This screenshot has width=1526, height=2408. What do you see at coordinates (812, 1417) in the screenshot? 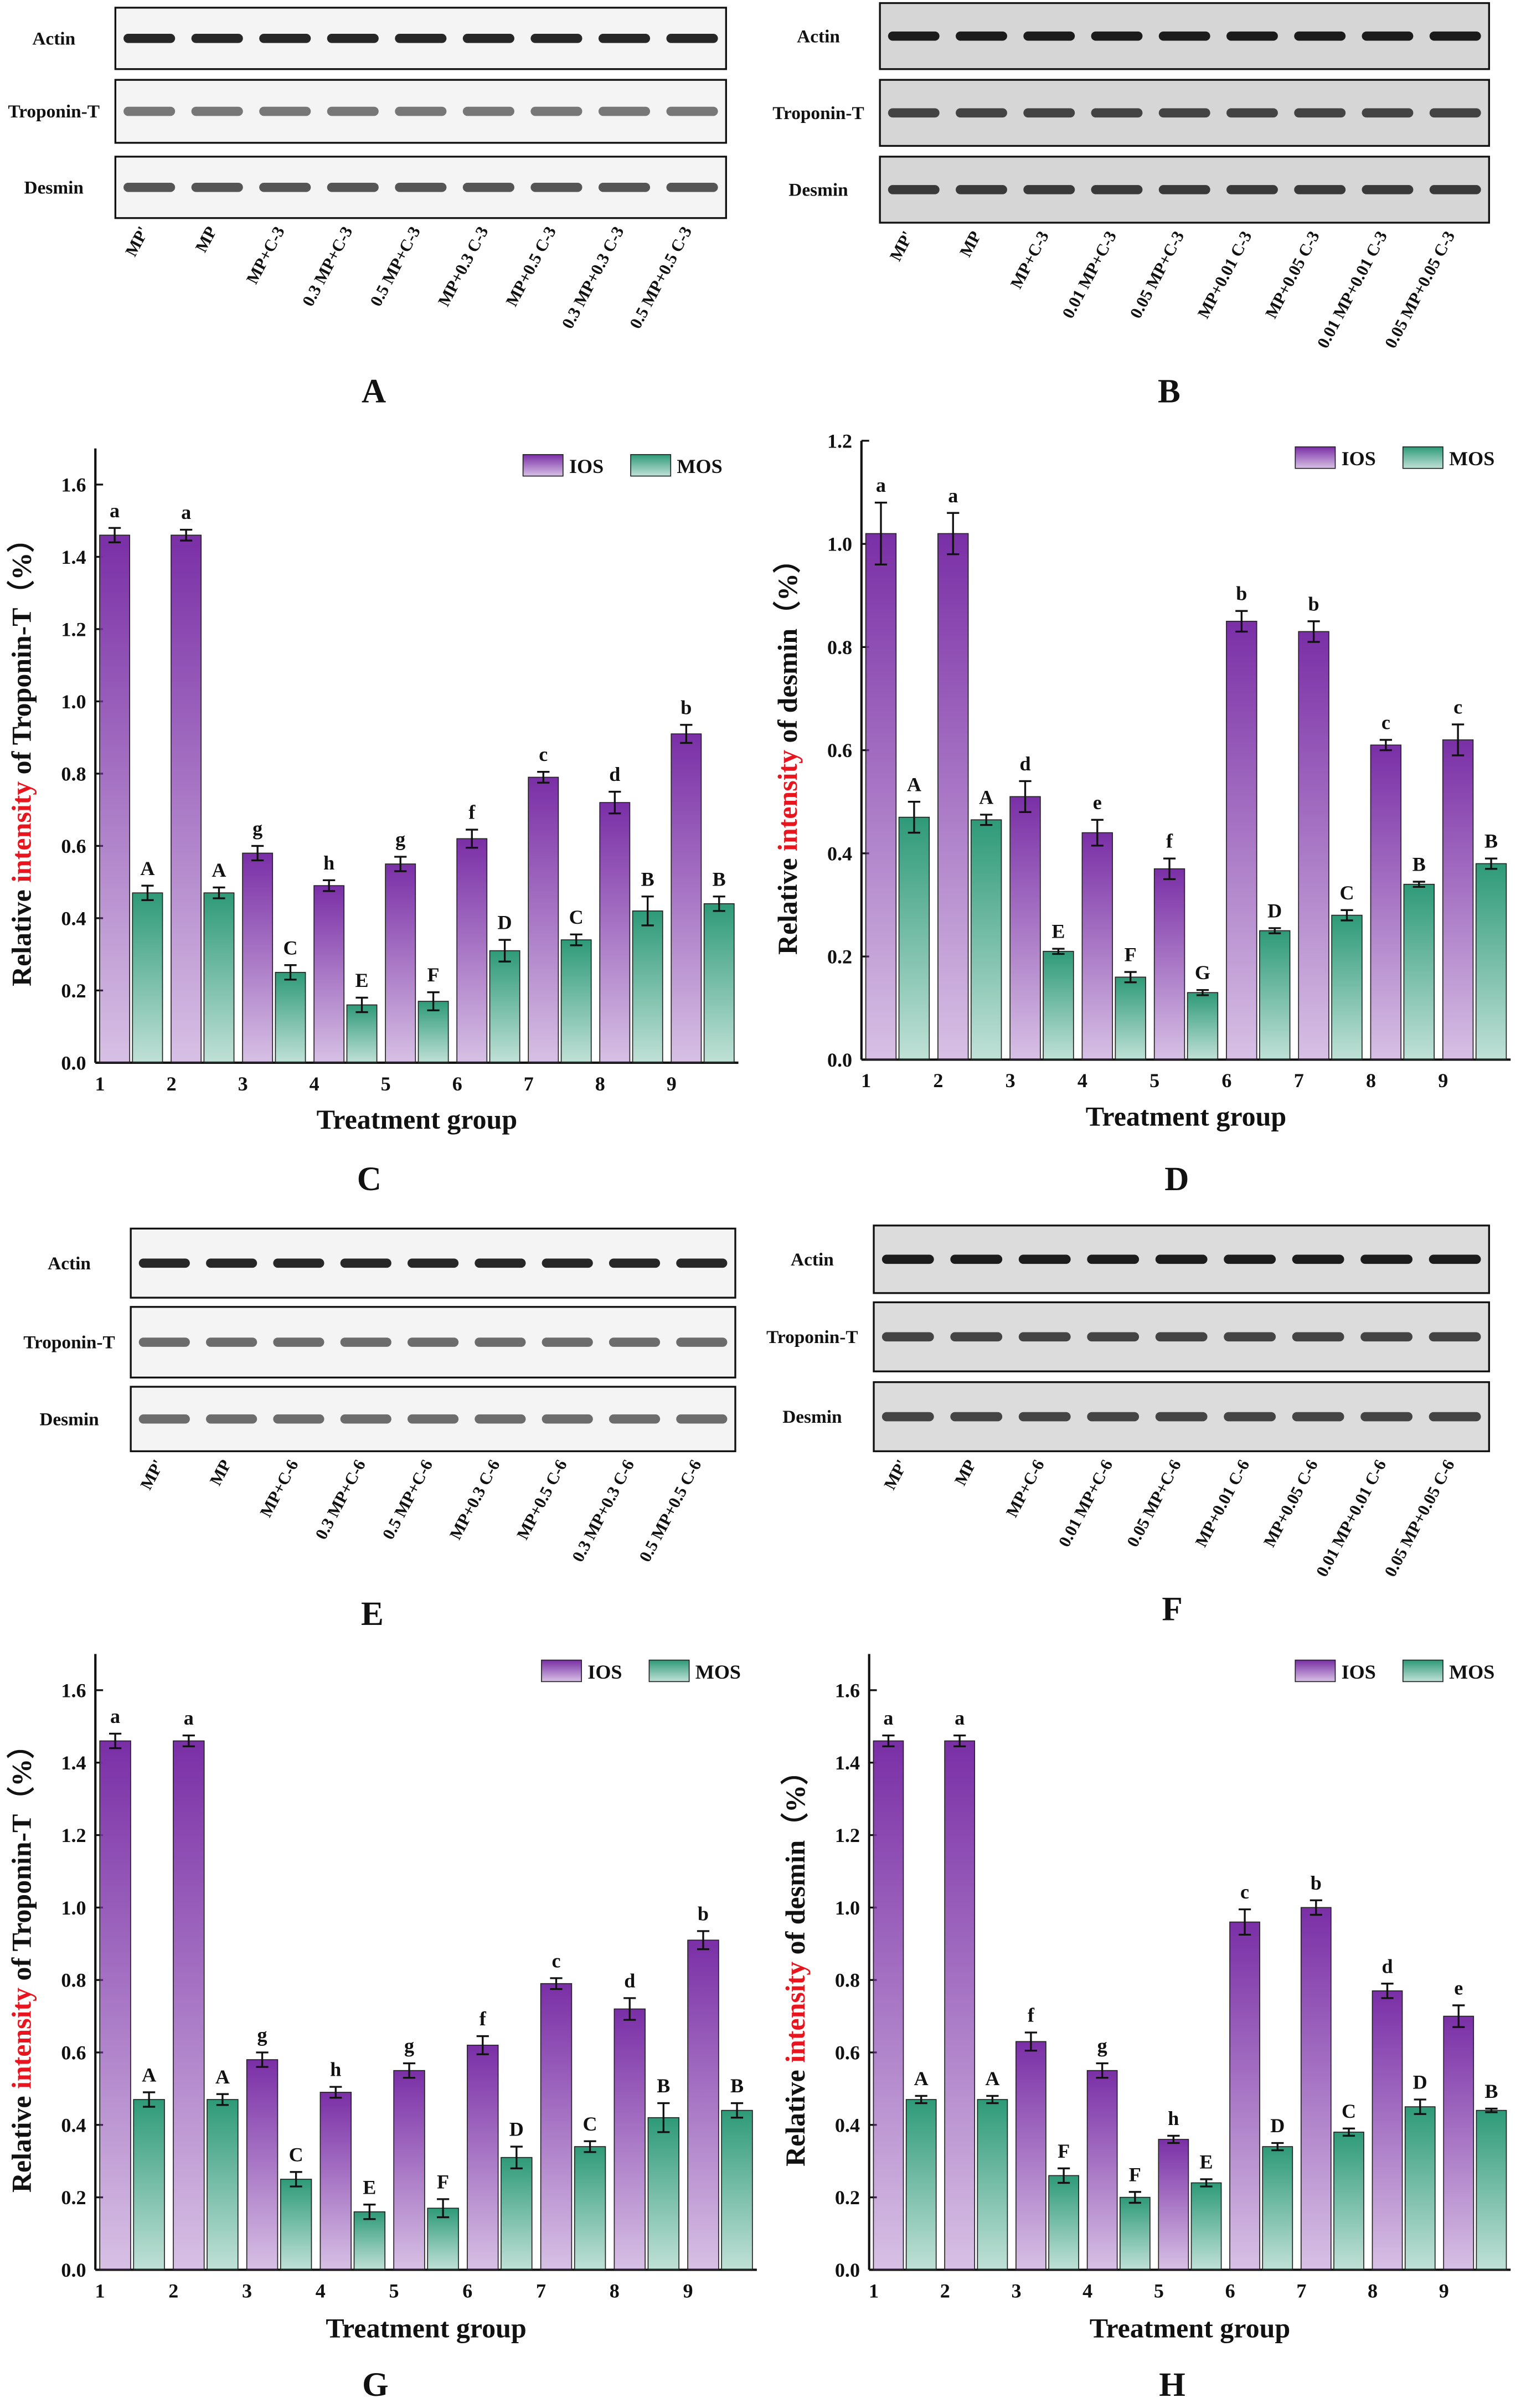
I see `blot-row-label: Desmin` at bounding box center [812, 1417].